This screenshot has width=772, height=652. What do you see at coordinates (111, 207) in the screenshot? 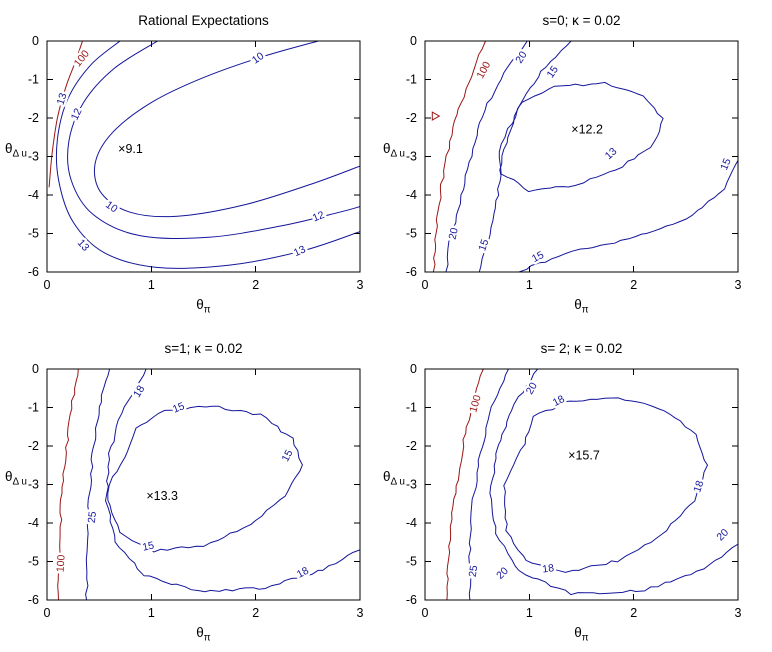
I see `svg-text: 10` at bounding box center [111, 207].